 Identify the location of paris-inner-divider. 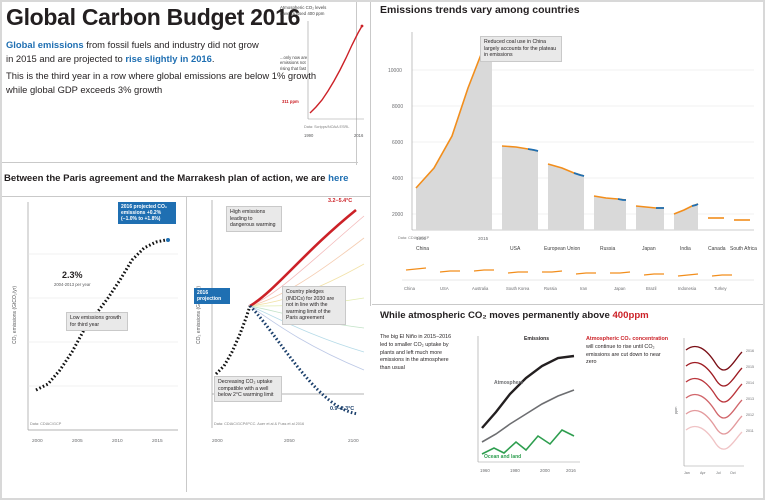
(186, 344).